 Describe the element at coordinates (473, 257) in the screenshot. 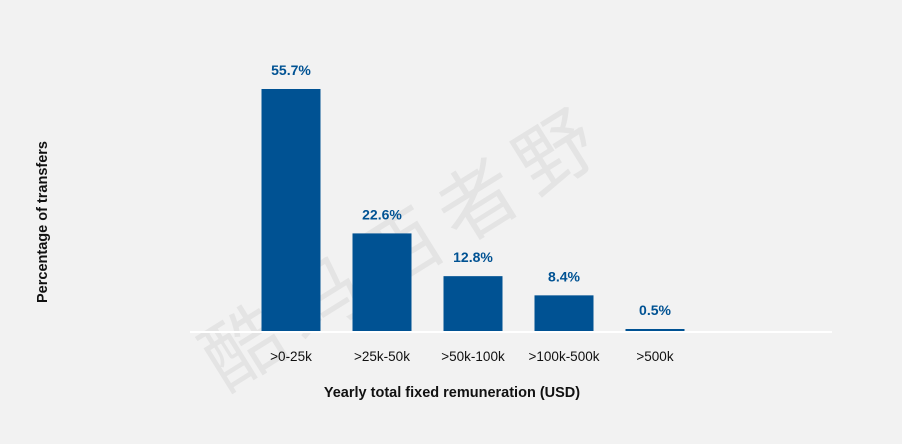

I see `data-label-2: 12.8%` at that location.